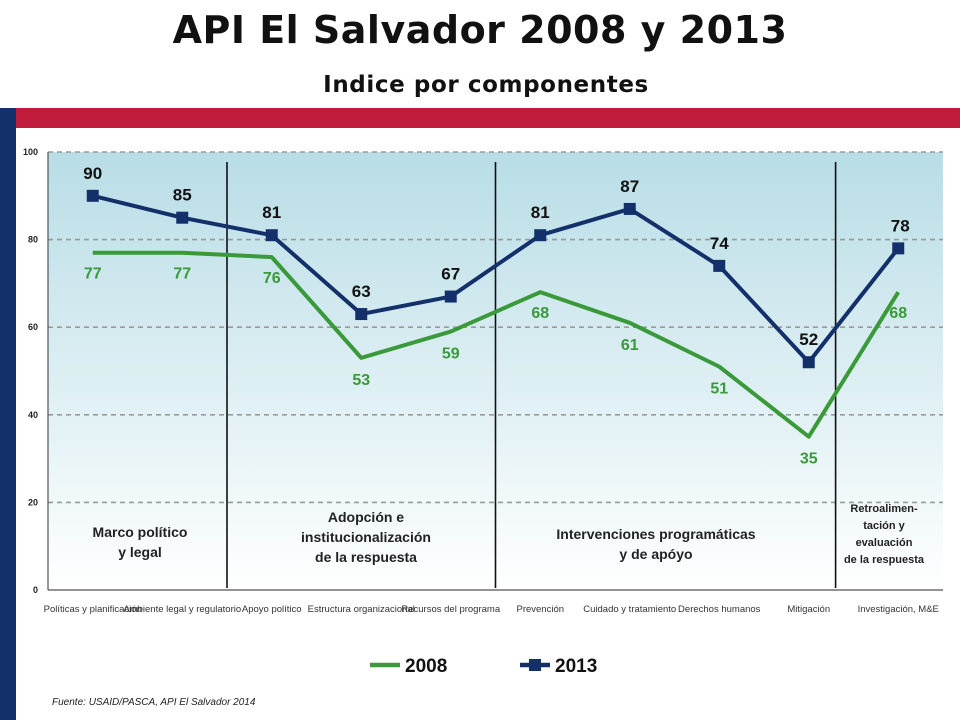 This screenshot has width=960, height=720. I want to click on data-label-2013: 67, so click(450, 274).